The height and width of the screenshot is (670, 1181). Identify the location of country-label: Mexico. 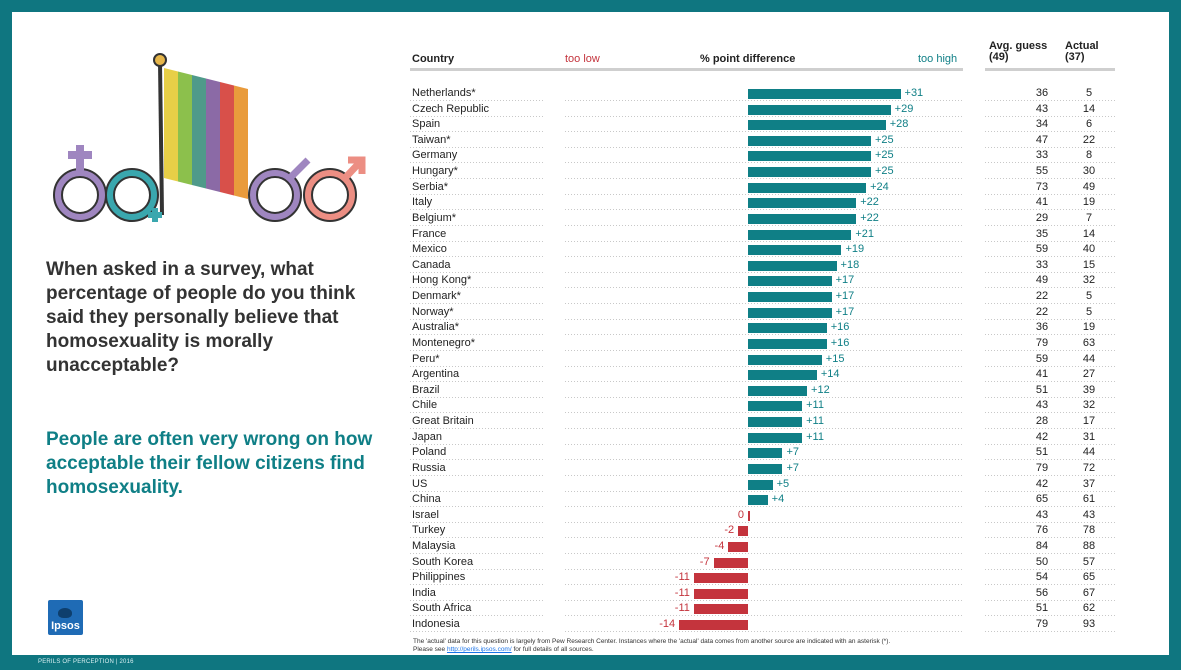
(429, 249).